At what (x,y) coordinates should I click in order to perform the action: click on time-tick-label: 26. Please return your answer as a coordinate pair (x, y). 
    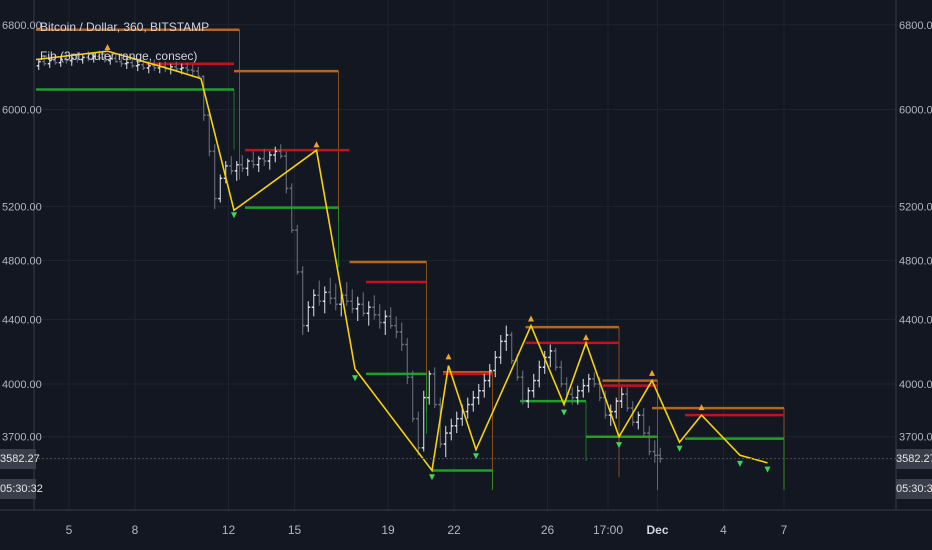
    Looking at the image, I should click on (548, 530).